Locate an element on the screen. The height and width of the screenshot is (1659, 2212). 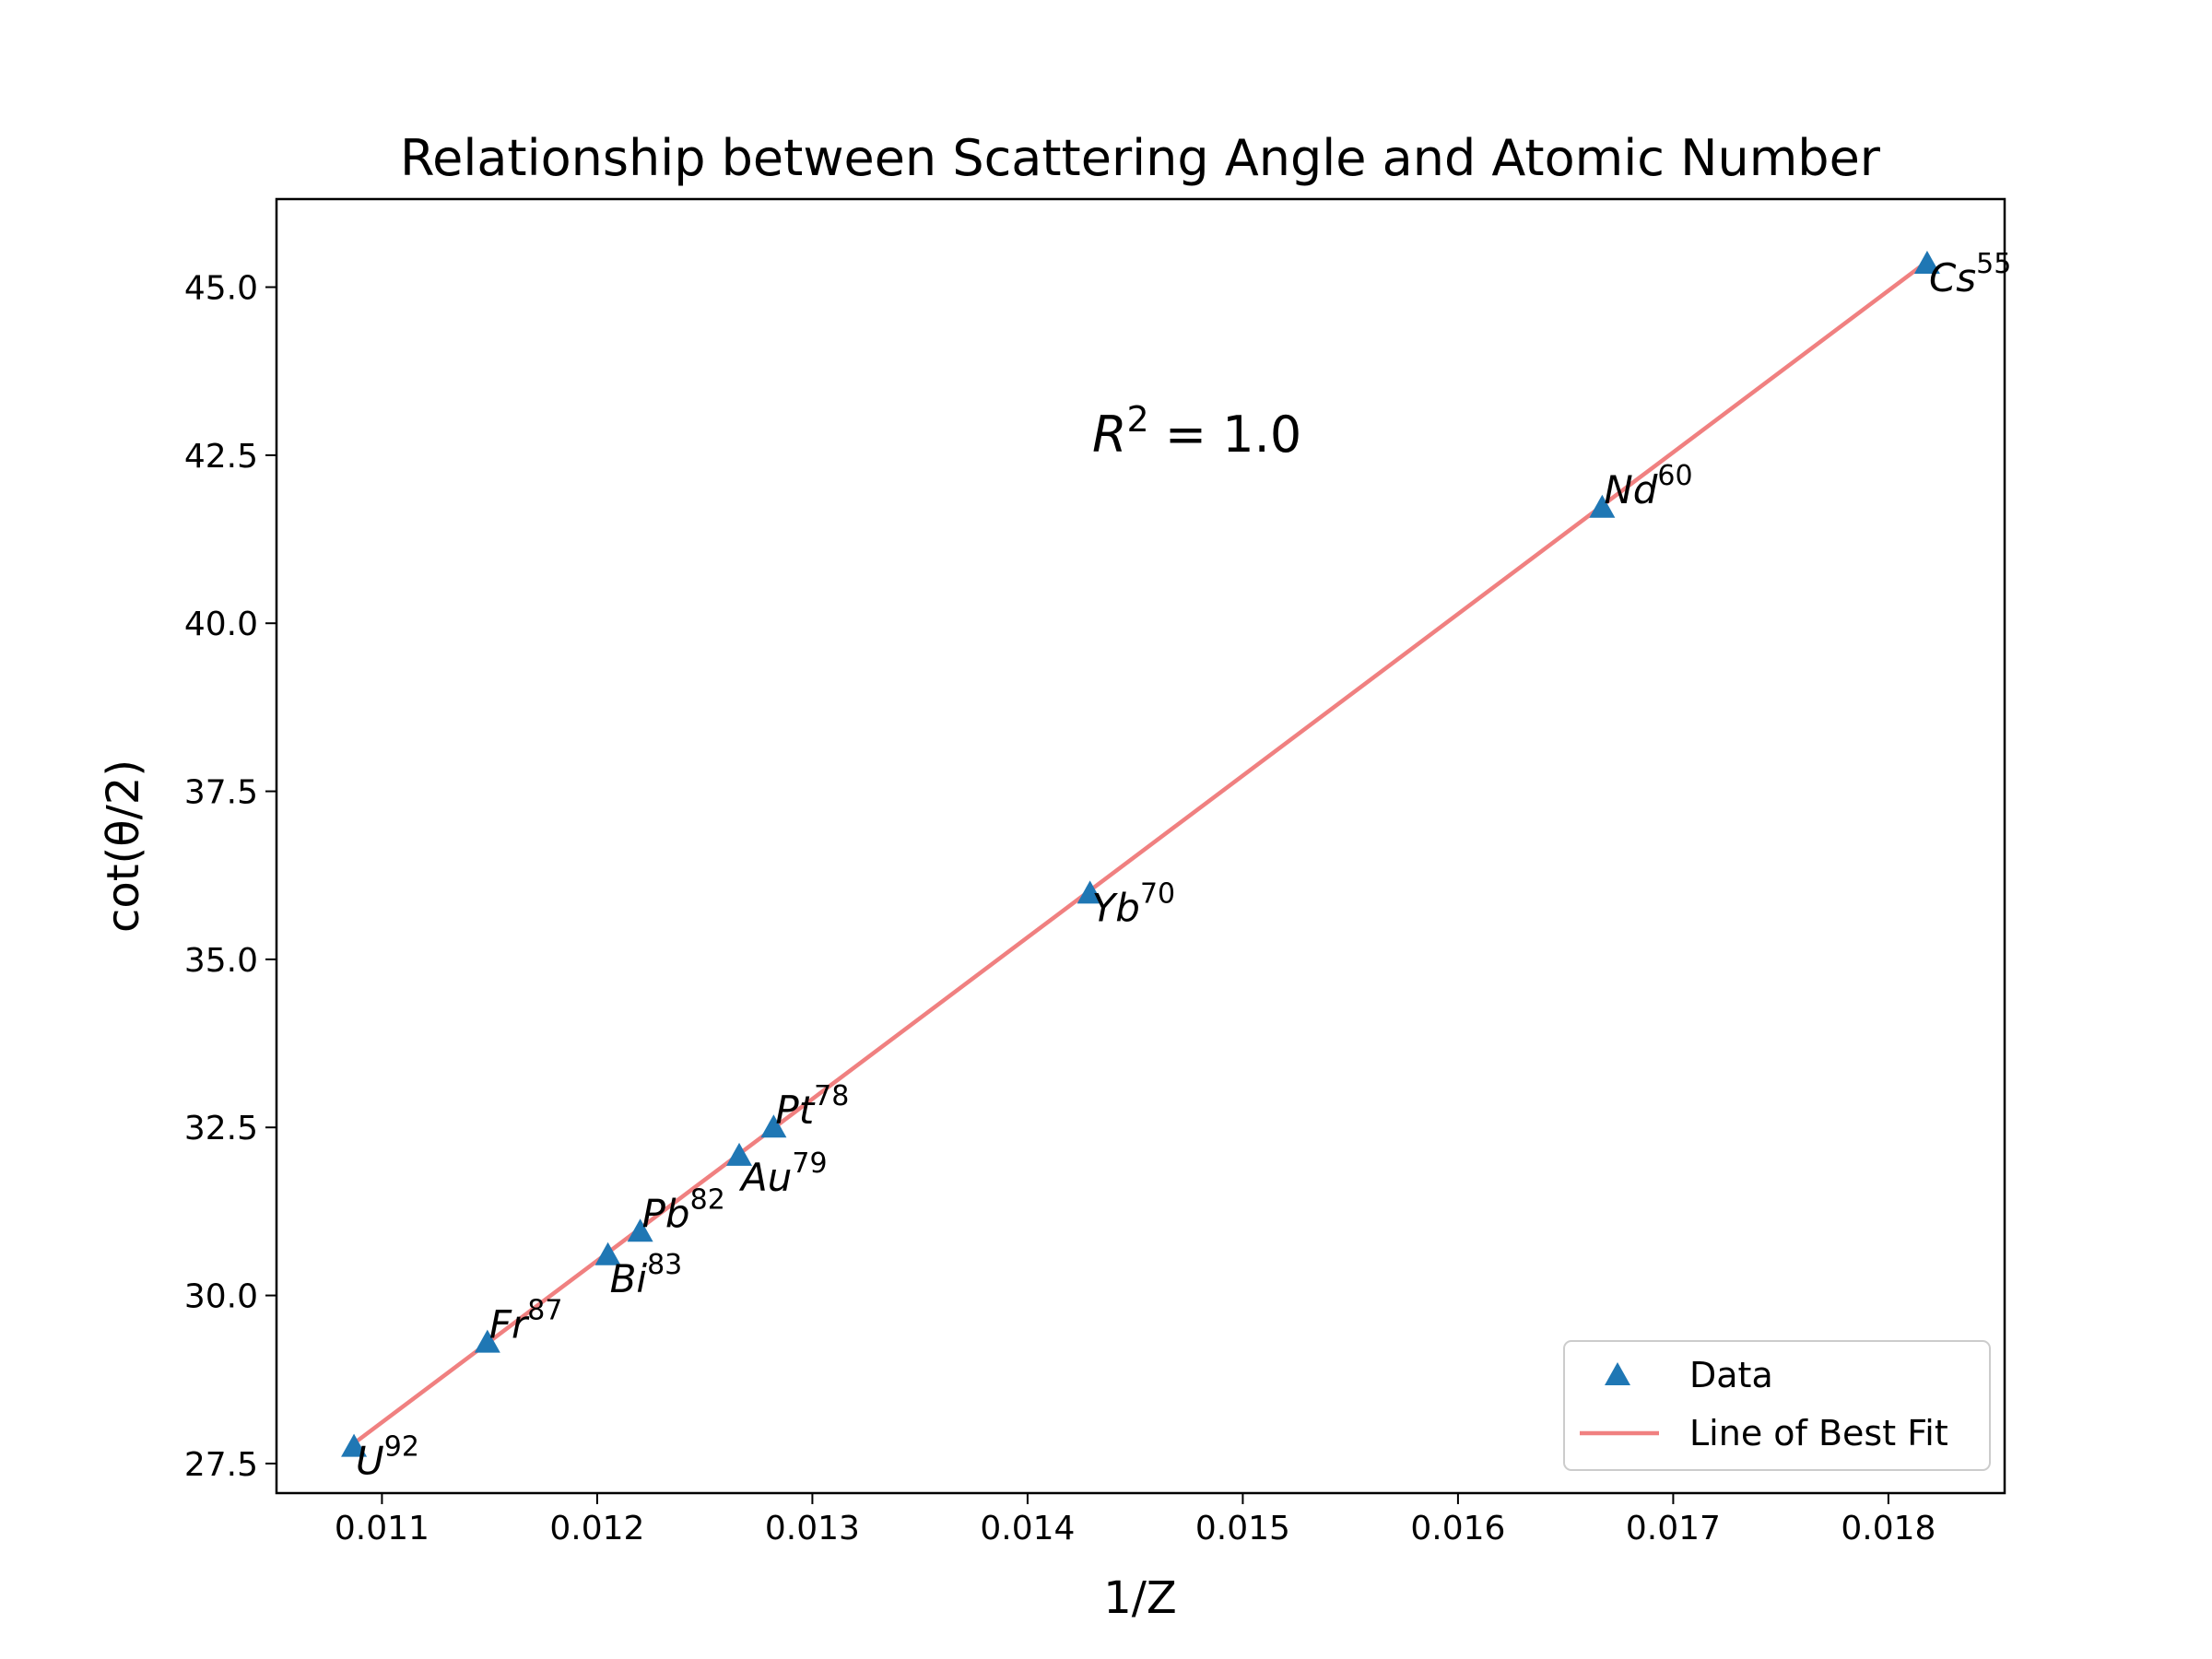
point-label-atomic-number: 70 is located at coordinates (1157, 893).